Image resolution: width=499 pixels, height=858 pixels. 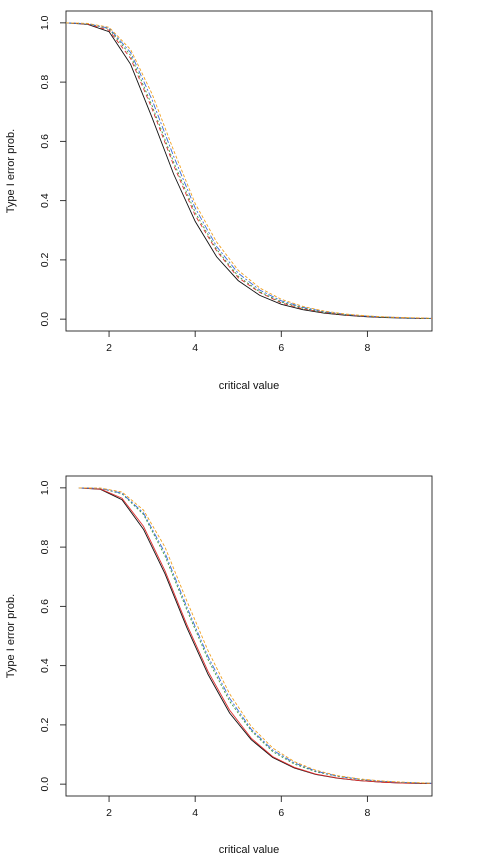 I want to click on top-plot-x-tick-label-2: 6, so click(x=281, y=348).